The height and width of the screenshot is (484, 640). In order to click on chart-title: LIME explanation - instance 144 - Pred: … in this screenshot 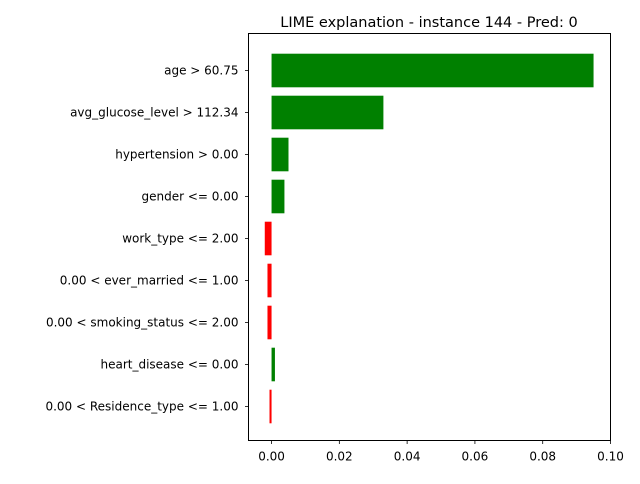, I will do `click(428, 23)`.